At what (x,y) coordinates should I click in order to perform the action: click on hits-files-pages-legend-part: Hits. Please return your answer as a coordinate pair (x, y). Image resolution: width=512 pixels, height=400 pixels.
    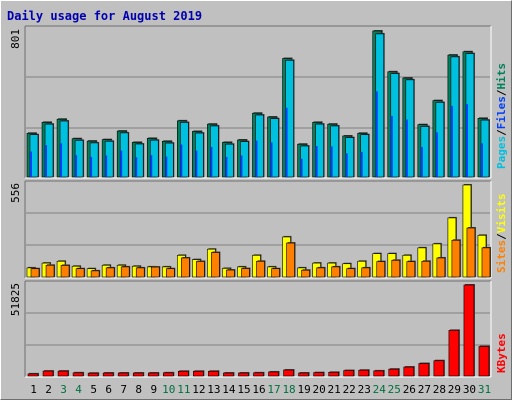
    Looking at the image, I should click on (501, 76).